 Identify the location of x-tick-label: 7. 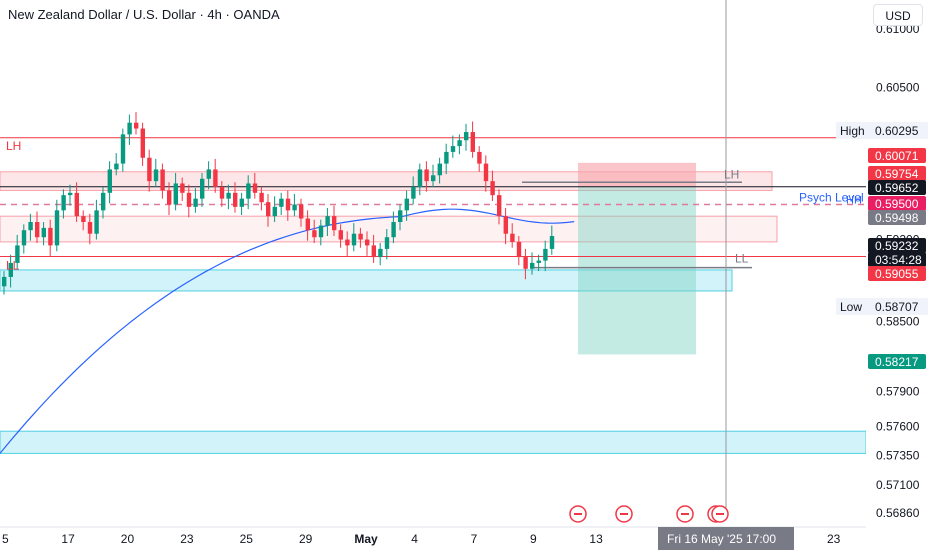
(474, 539).